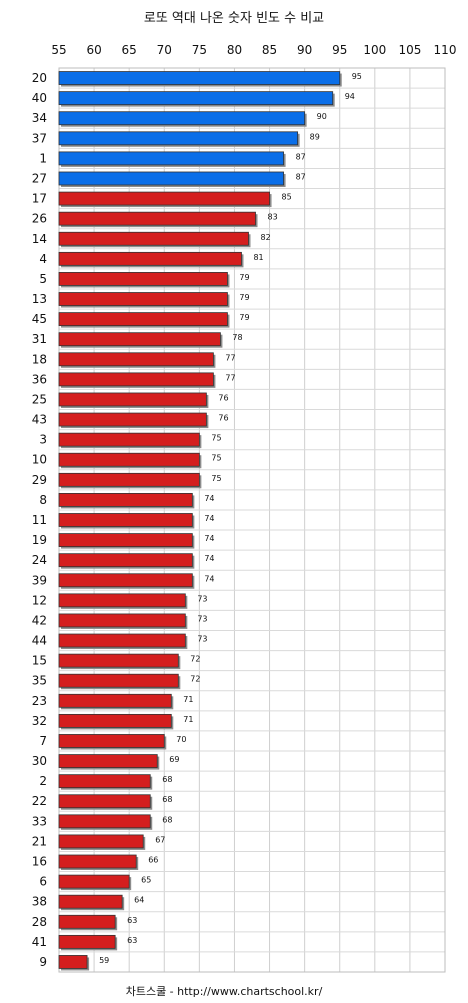  Describe the element at coordinates (39, 199) in the screenshot. I see `category-label: 17` at that location.